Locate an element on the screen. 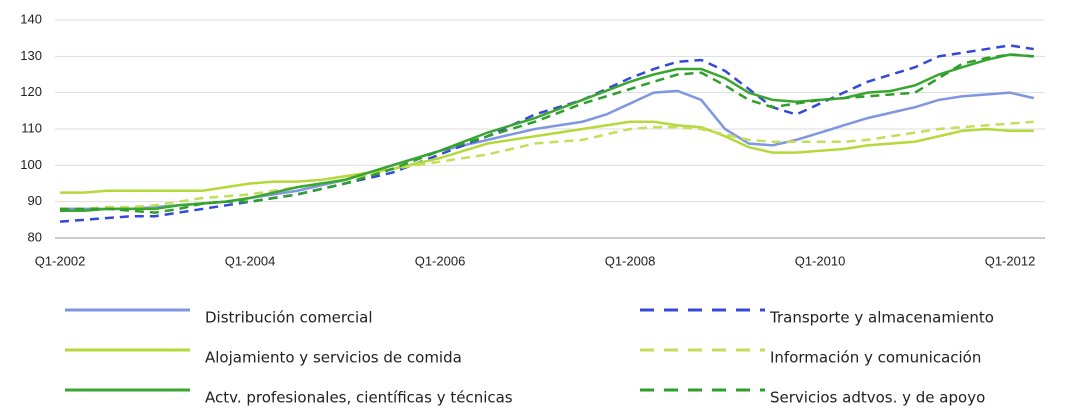  y-tick-label: 140 is located at coordinates (31, 18).